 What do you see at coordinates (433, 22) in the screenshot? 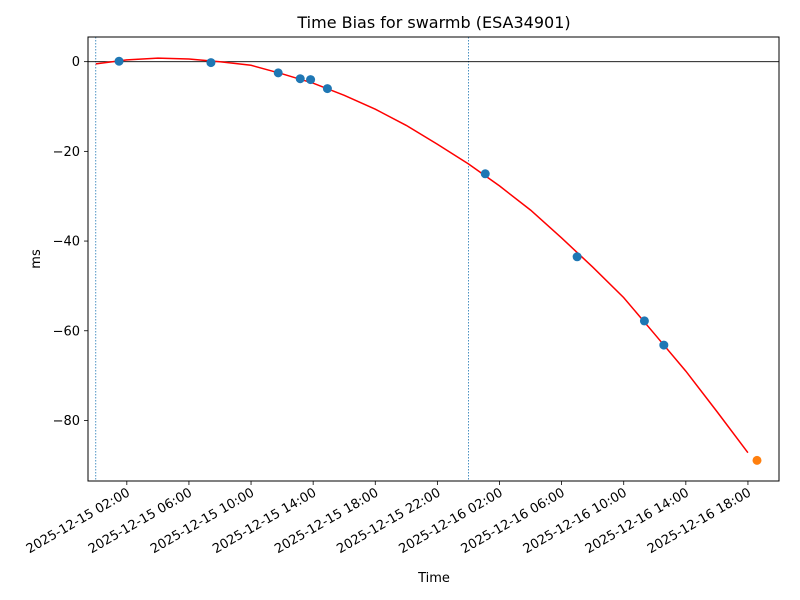
I see `chart-title: Time Bias for swarmb (ESA34901)` at bounding box center [433, 22].